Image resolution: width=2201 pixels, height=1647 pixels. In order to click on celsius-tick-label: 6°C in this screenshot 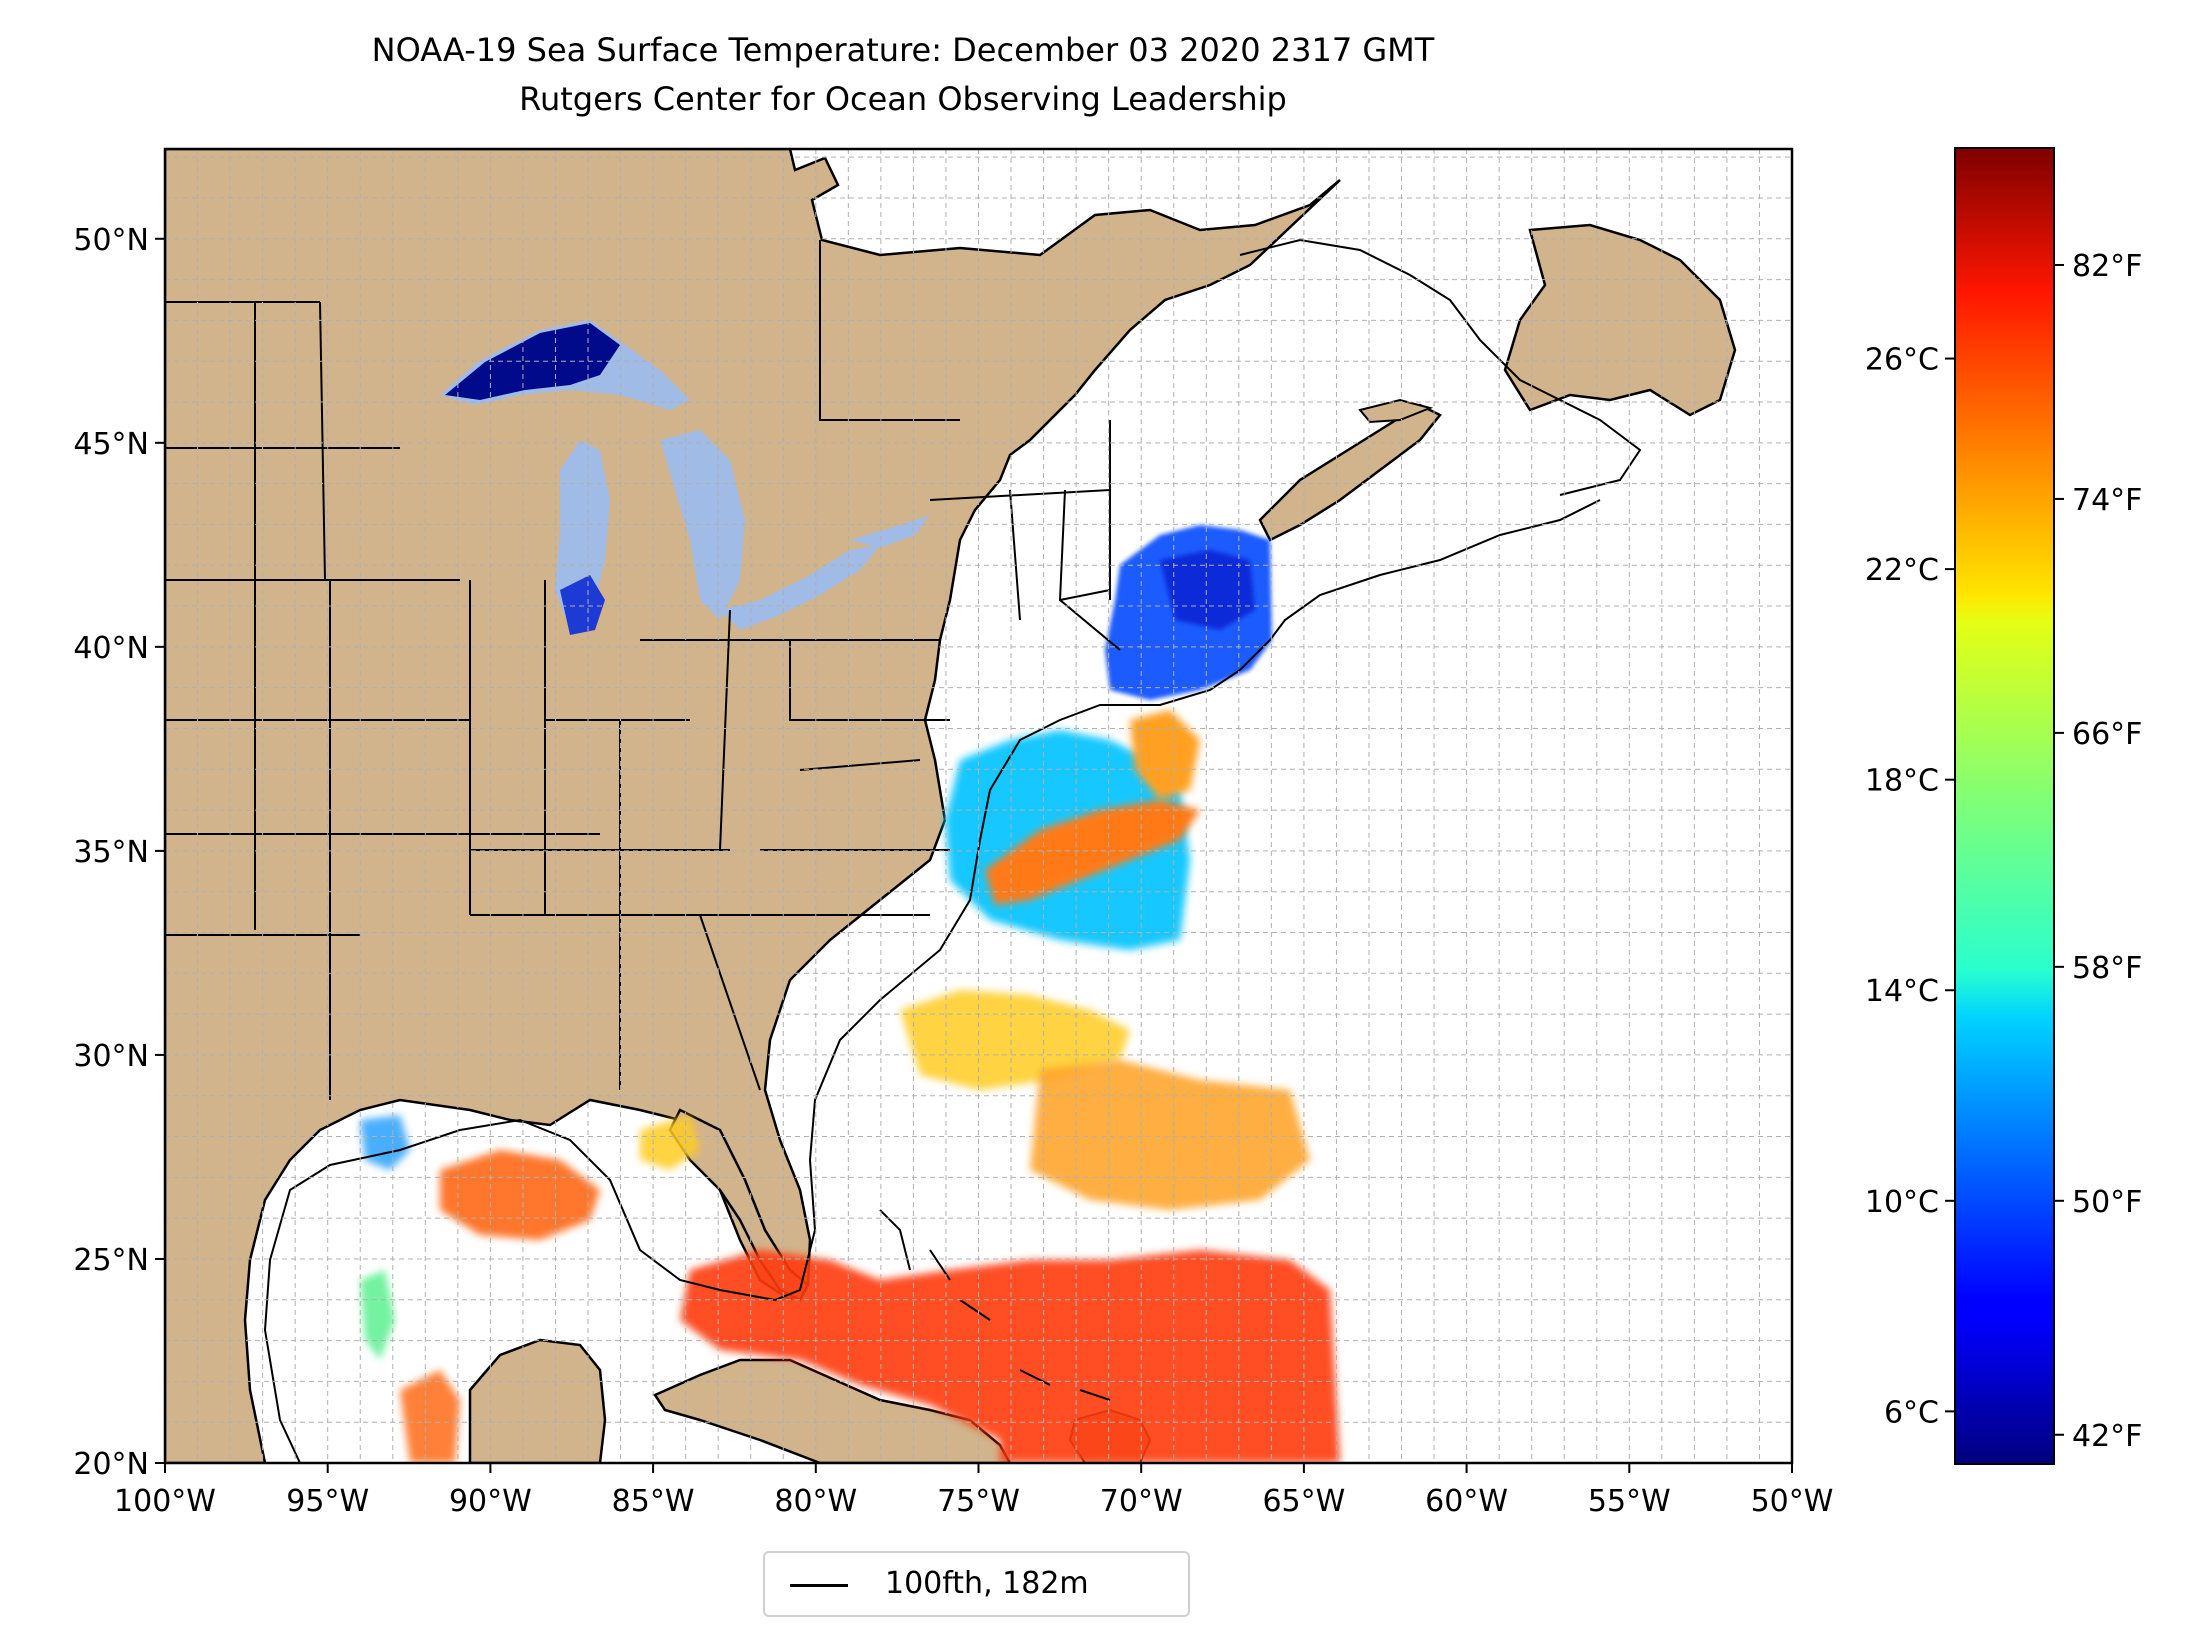, I will do `click(1911, 1412)`.